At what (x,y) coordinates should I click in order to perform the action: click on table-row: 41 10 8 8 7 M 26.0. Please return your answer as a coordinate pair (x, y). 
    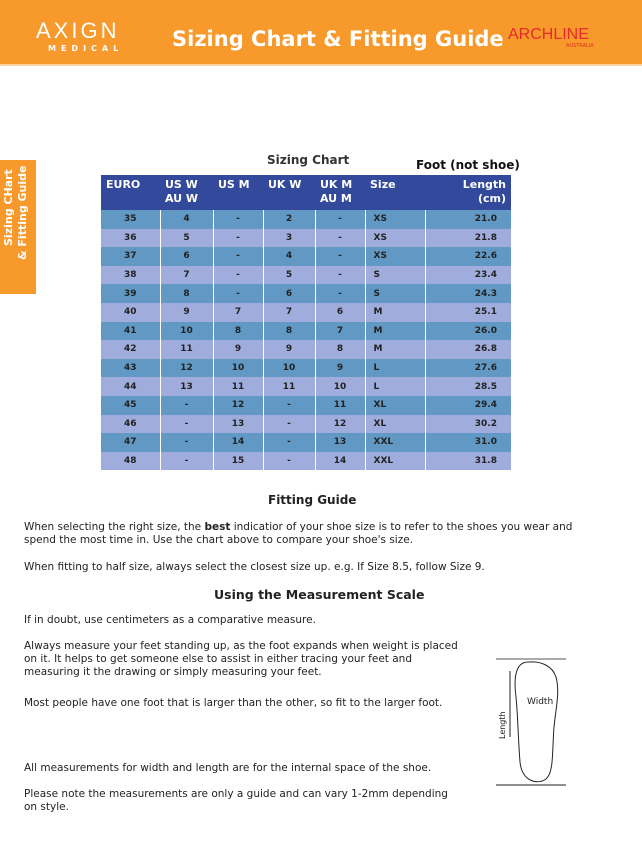
    Looking at the image, I should click on (306, 331).